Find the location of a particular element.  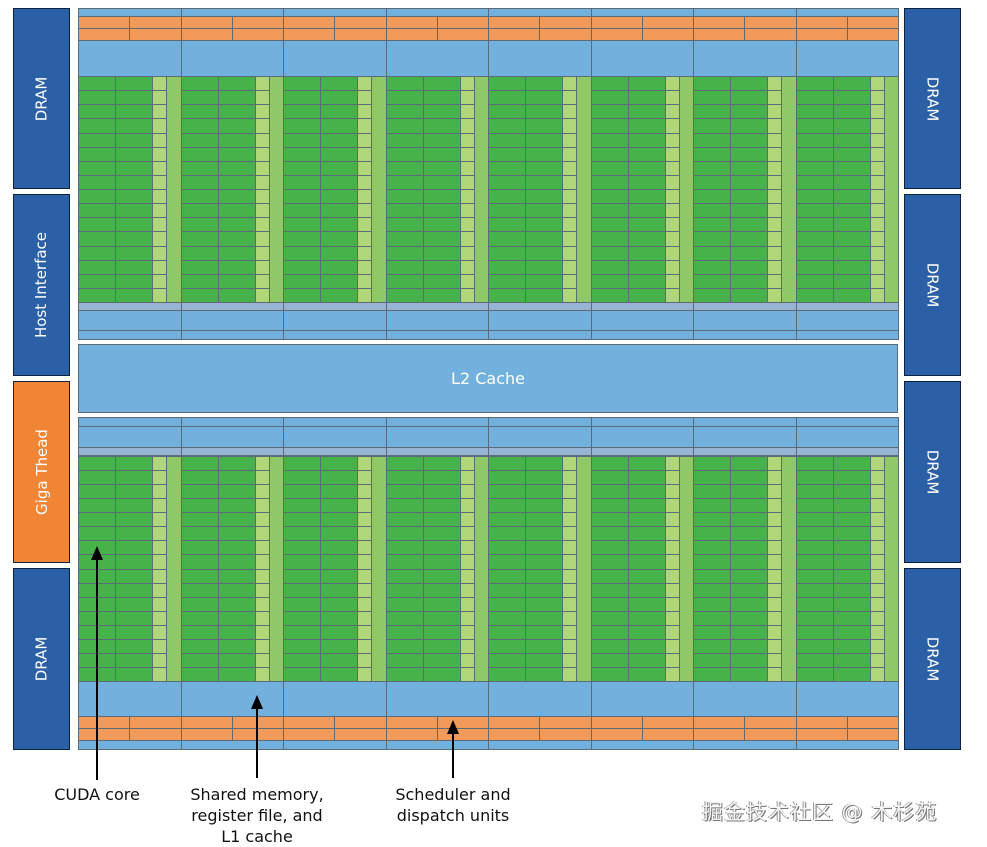

watermark: 掘金技术社区 @ 木杉苑 is located at coordinates (820, 812).